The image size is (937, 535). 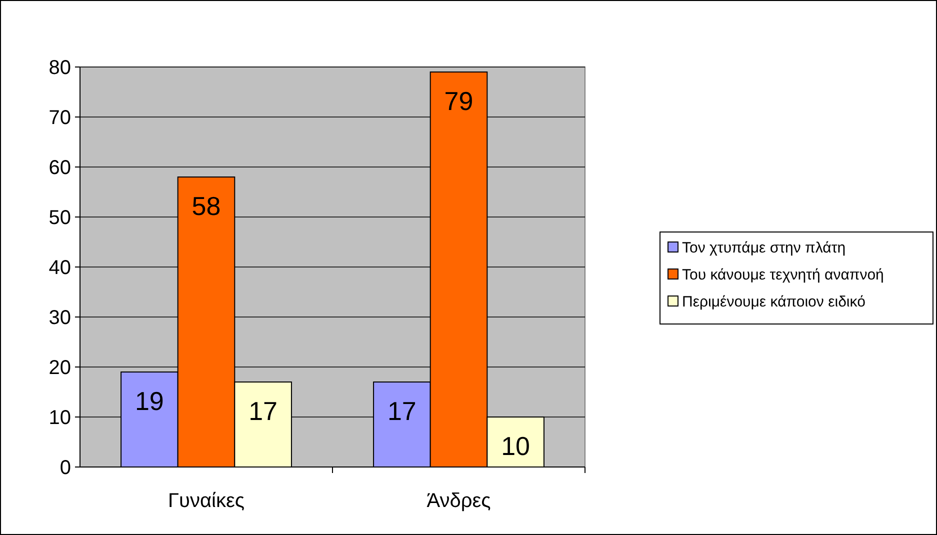 I want to click on y-tick-label: 80, so click(x=59, y=68).